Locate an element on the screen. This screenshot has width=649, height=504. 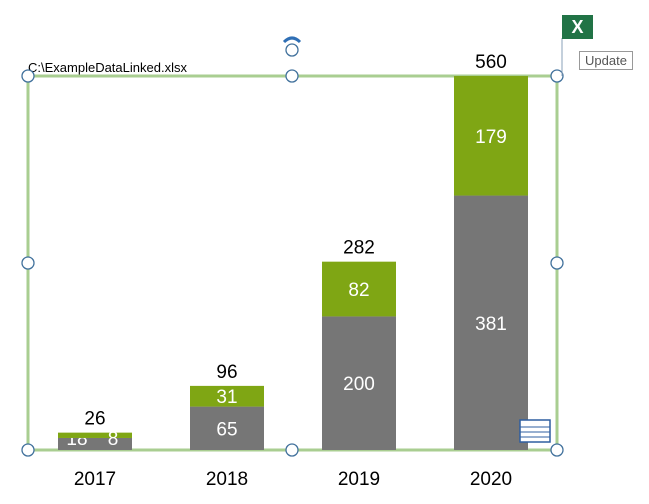
data-label: 381 is located at coordinates (491, 324).